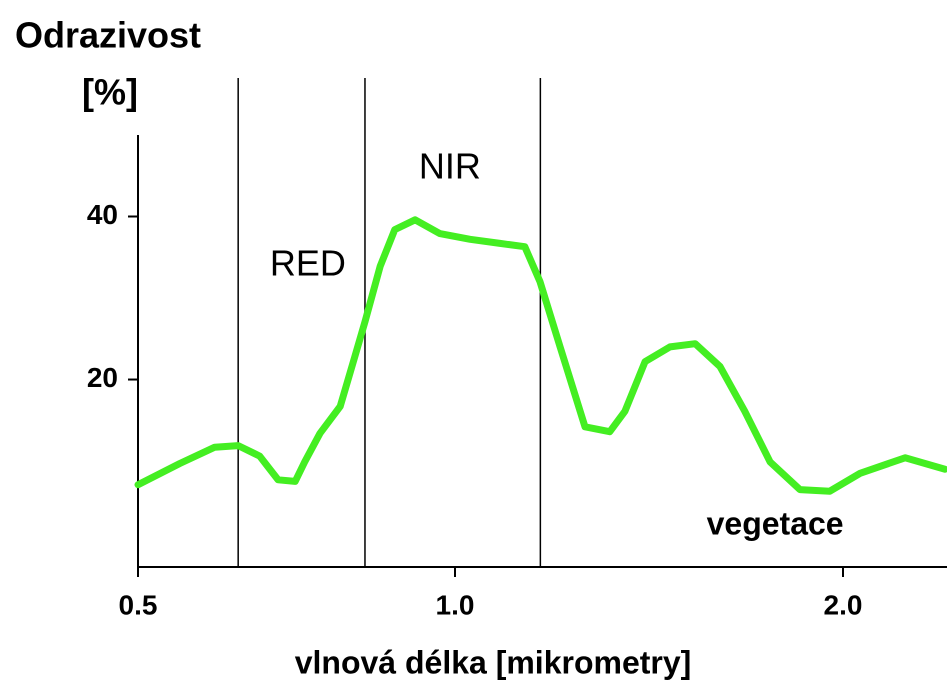 The image size is (947, 689). Describe the element at coordinates (110, 92) in the screenshot. I see `y-axis-unit: [%]` at that location.